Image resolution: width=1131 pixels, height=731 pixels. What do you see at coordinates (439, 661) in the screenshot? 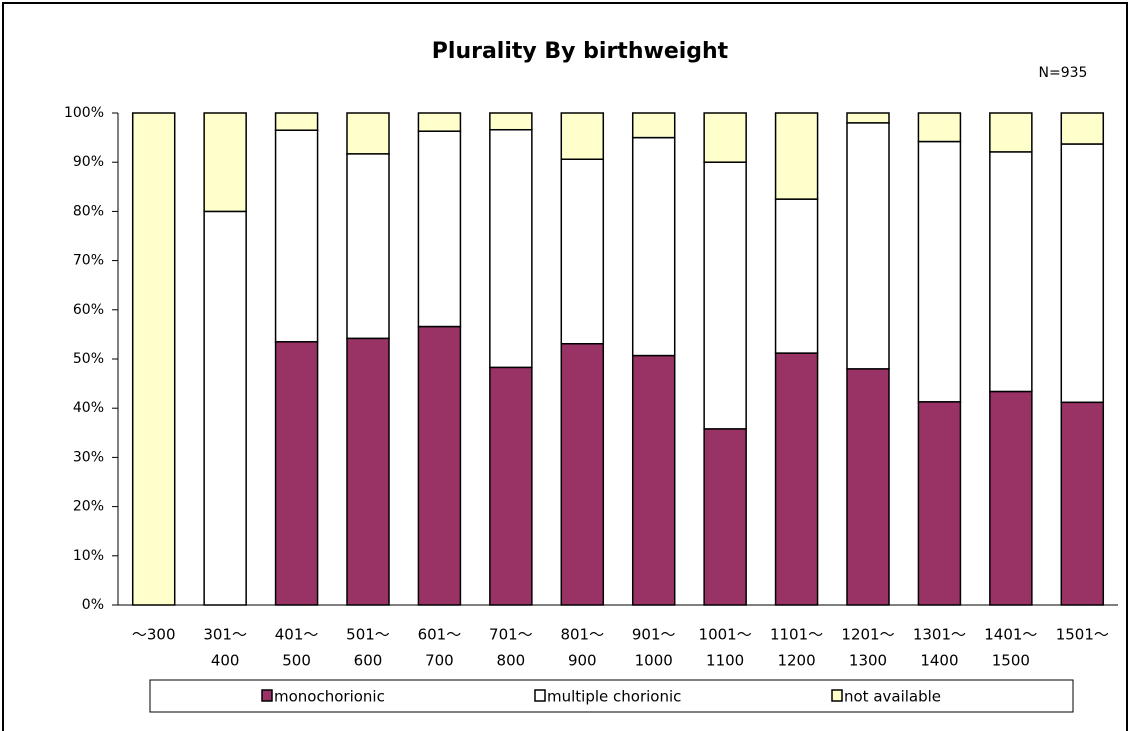
I see `x-tick-label: 700` at bounding box center [439, 661].